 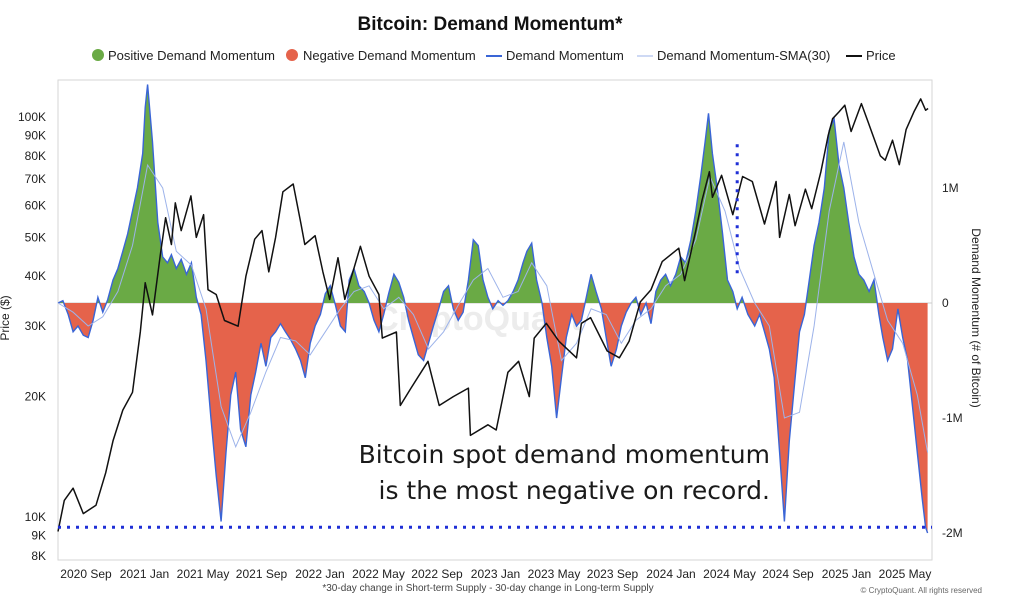 What do you see at coordinates (950, 188) in the screenshot?
I see `right-tick-label: 1M` at bounding box center [950, 188].